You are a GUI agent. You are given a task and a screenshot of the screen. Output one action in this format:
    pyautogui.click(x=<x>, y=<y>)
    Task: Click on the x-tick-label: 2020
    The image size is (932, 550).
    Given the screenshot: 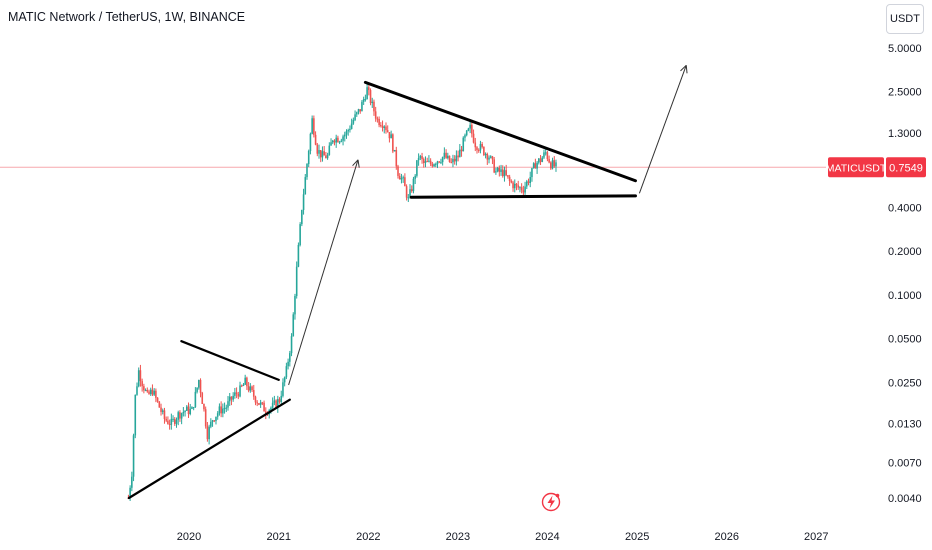 What is the action you would take?
    pyautogui.click(x=189, y=537)
    